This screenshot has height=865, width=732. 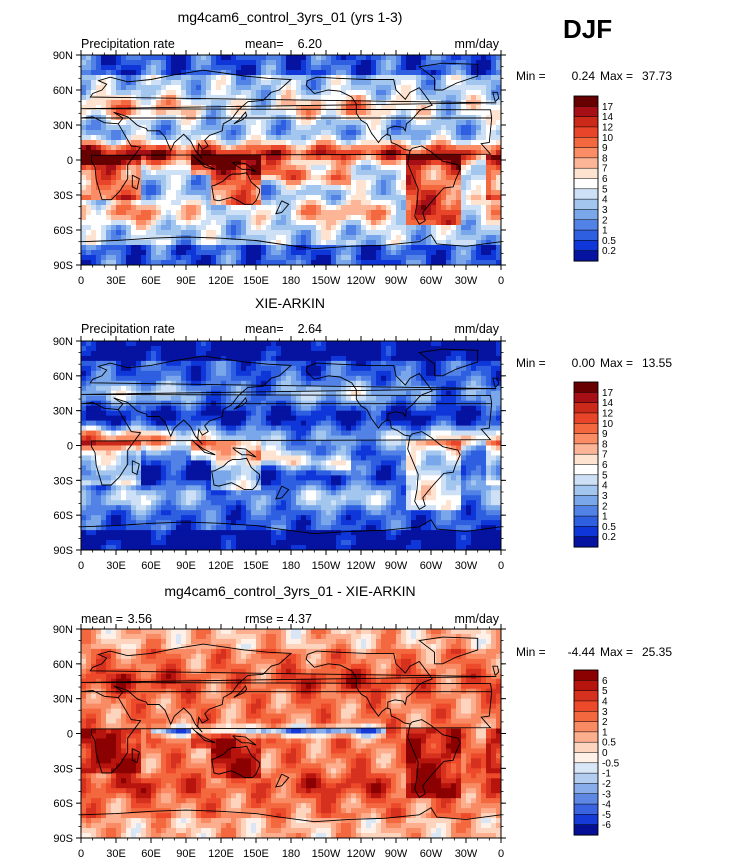 What do you see at coordinates (63, 91) in the screenshot?
I see `y-tick-label: 60N` at bounding box center [63, 91].